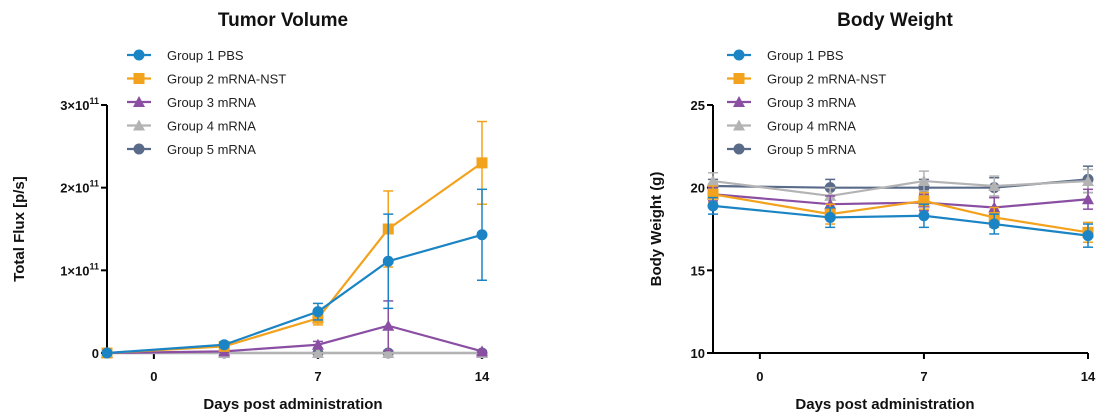  I want to click on y-tick-label: 0, so click(95, 353).